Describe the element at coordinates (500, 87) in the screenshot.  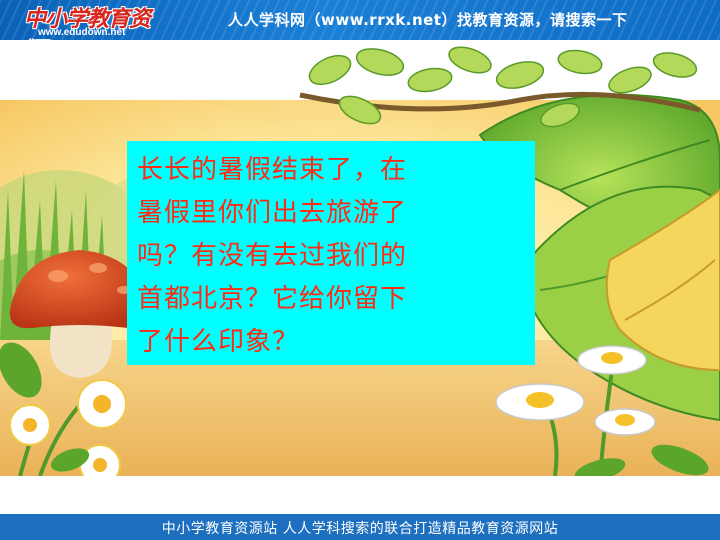
I see `branch-illustration` at that location.